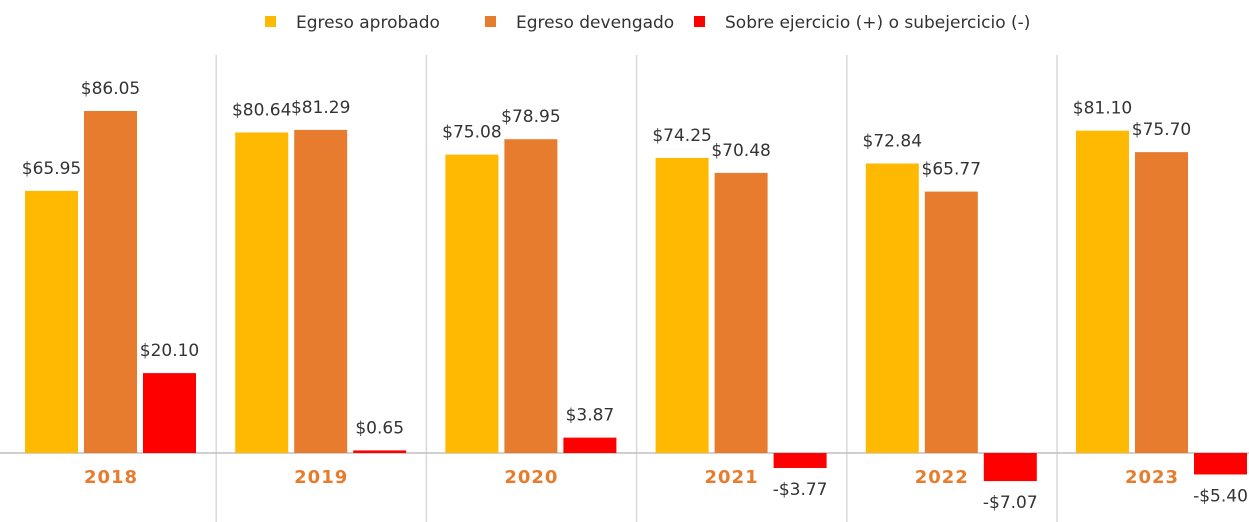 The width and height of the screenshot is (1249, 522). What do you see at coordinates (261, 111) in the screenshot?
I see `value-label: $80.64` at bounding box center [261, 111].